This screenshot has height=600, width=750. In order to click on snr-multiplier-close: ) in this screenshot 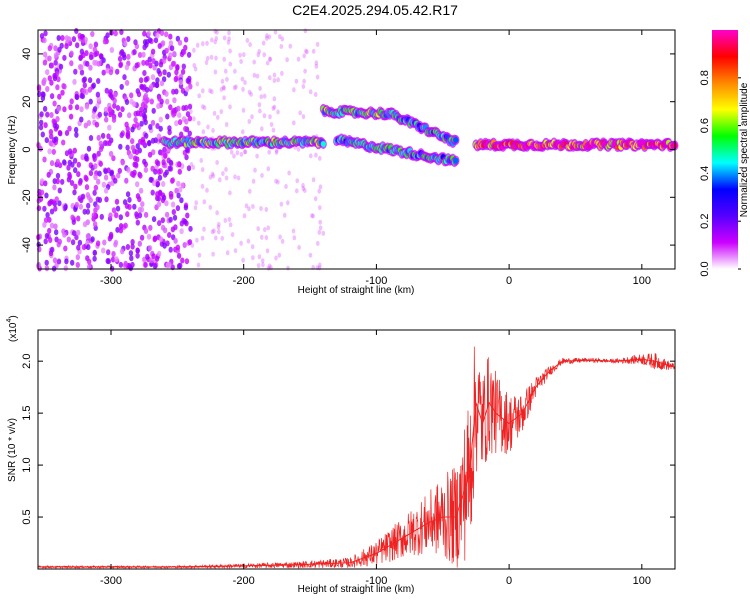, I will do `click(13, 316)`.